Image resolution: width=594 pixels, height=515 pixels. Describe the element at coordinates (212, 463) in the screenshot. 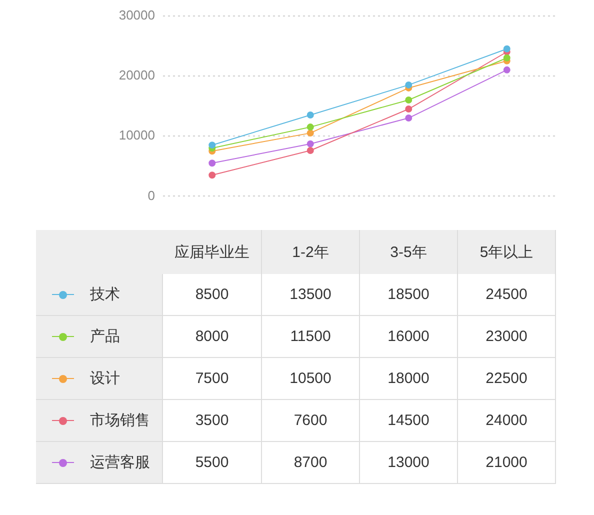

I see `data-label: 5500` at that location.